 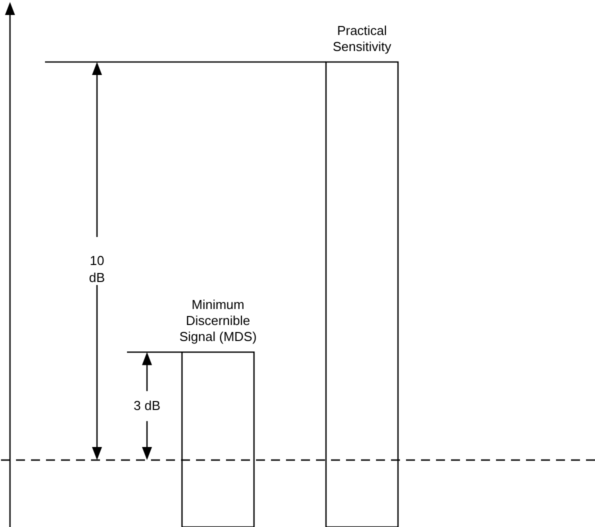 What do you see at coordinates (147, 406) in the screenshot?
I see `annotation: 3 dB` at bounding box center [147, 406].